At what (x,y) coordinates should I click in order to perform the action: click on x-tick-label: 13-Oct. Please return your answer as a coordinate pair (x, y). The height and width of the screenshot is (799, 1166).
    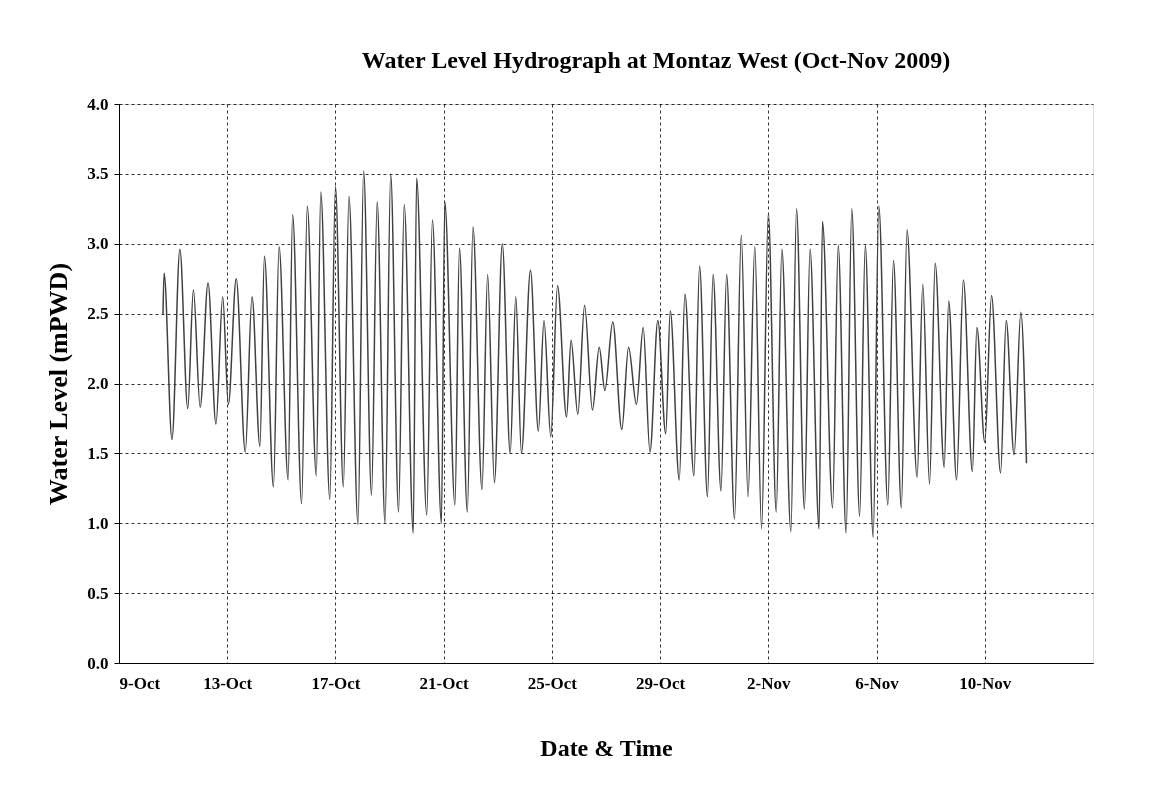
    Looking at the image, I should click on (228, 683).